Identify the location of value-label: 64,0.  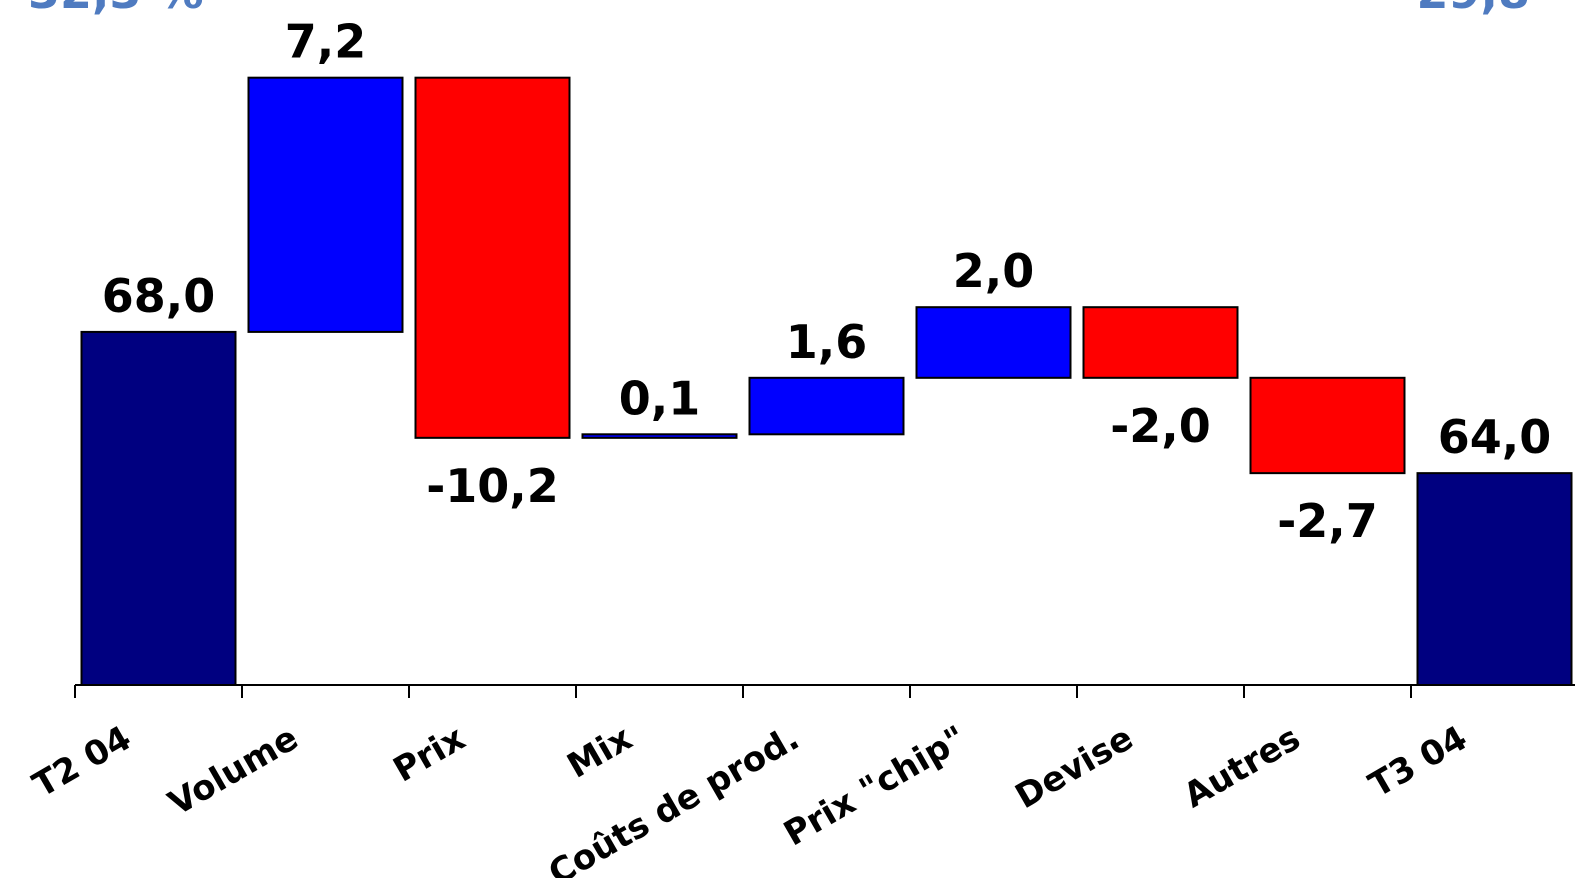
(1495, 437).